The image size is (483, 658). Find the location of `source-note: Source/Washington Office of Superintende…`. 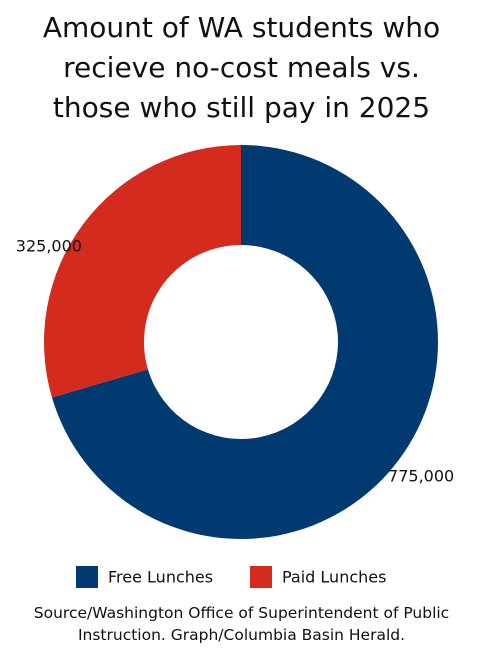

source-note: Source/Washington Office of Superintende… is located at coordinates (241, 624).